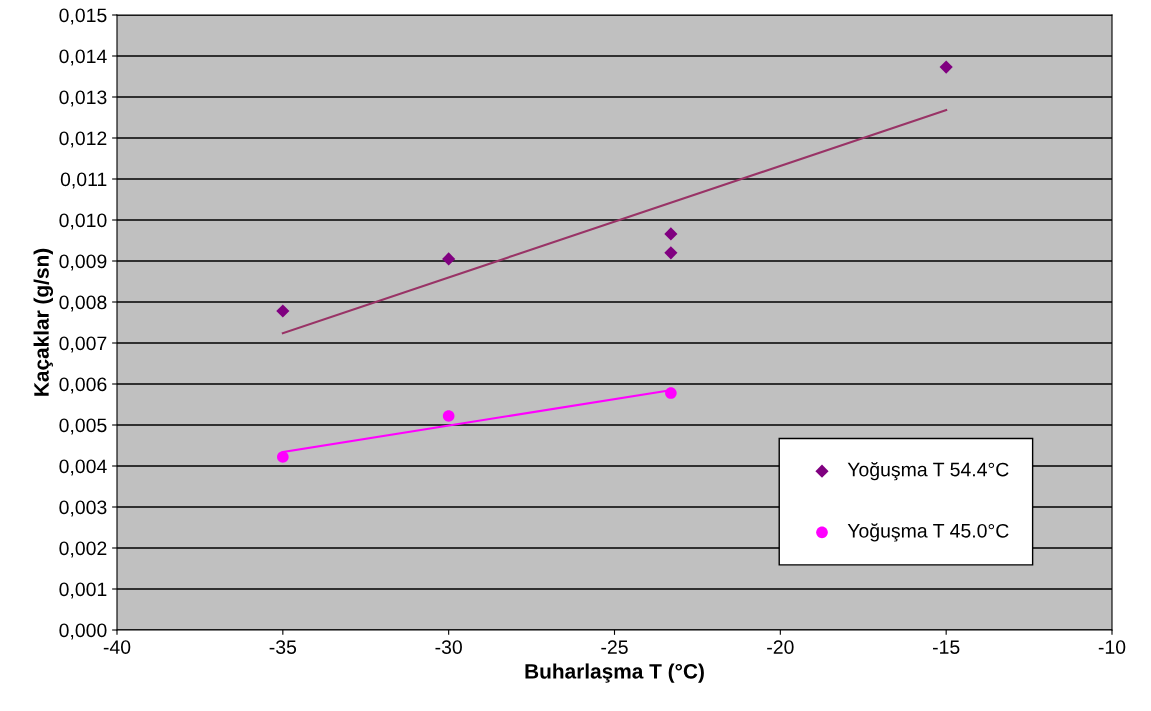 This screenshot has height=711, width=1151. Describe the element at coordinates (928, 471) in the screenshot. I see `legend-label: Yoğuşma T 54.4°C` at that location.